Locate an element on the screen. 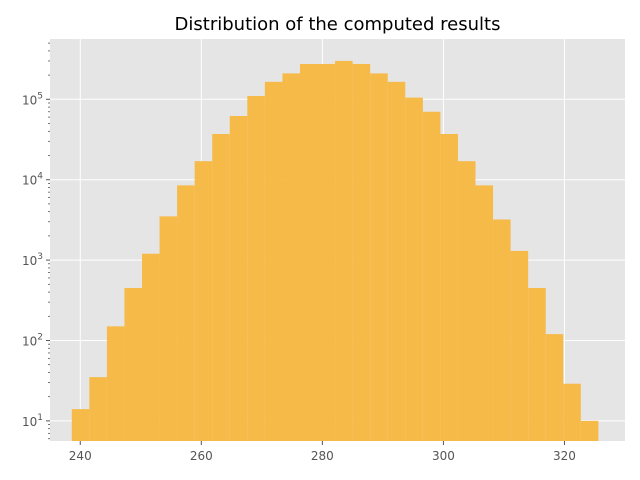 The width and height of the screenshot is (640, 480). chart-title: Distribution of the computed results is located at coordinates (338, 24).